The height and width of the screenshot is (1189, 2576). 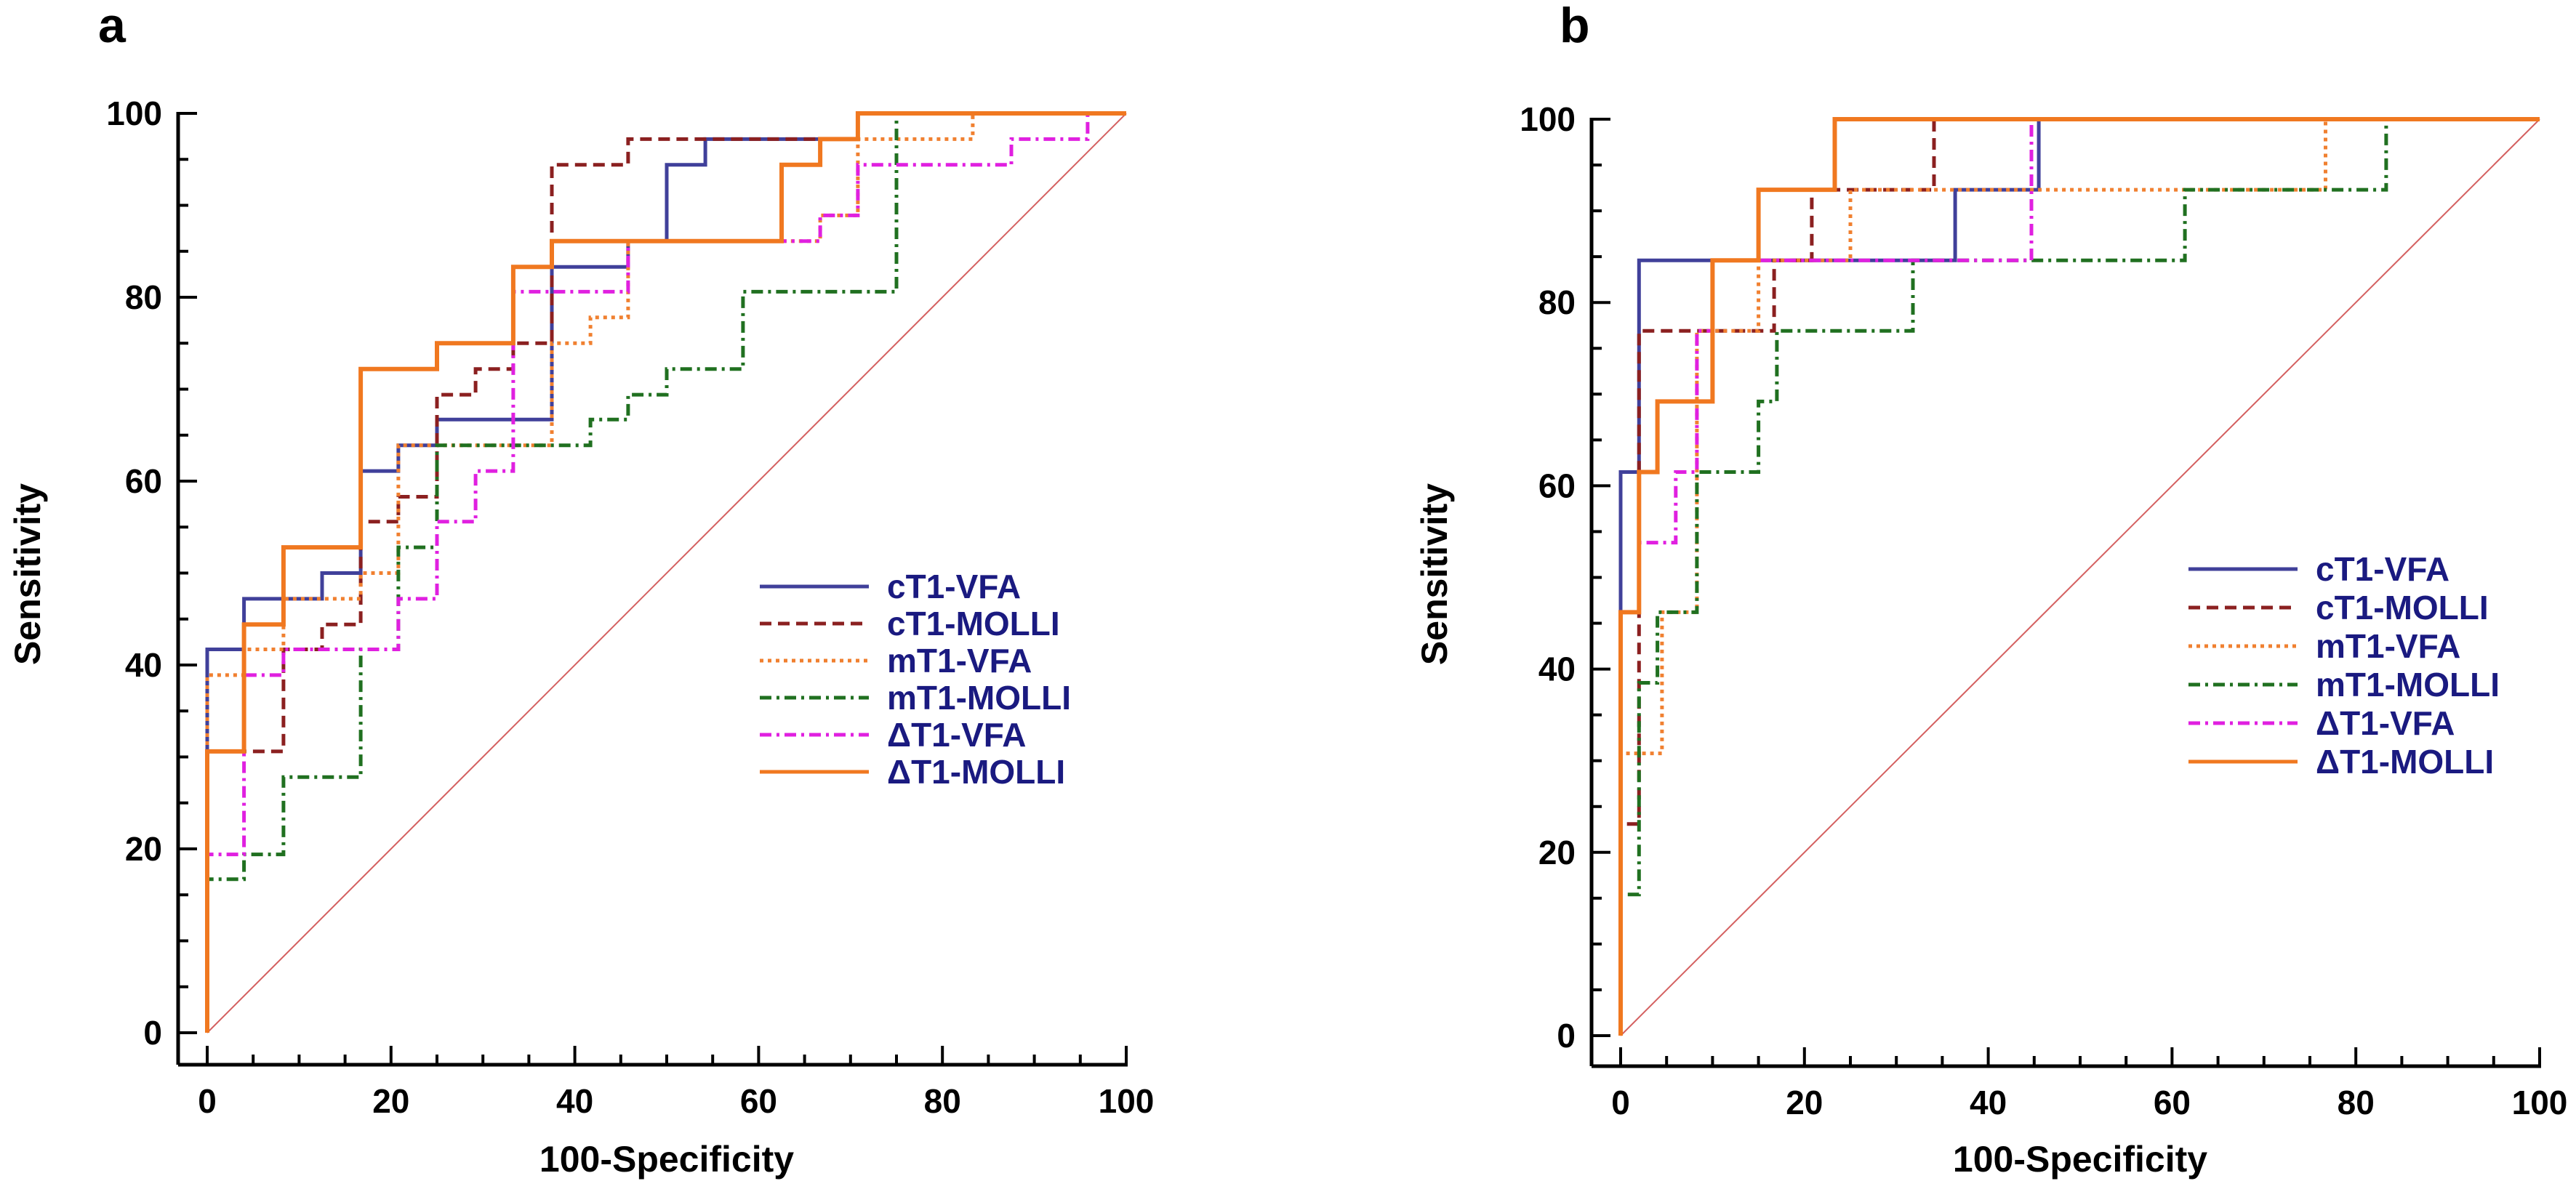 What do you see at coordinates (112, 26) in the screenshot?
I see `panel-letter: a` at bounding box center [112, 26].